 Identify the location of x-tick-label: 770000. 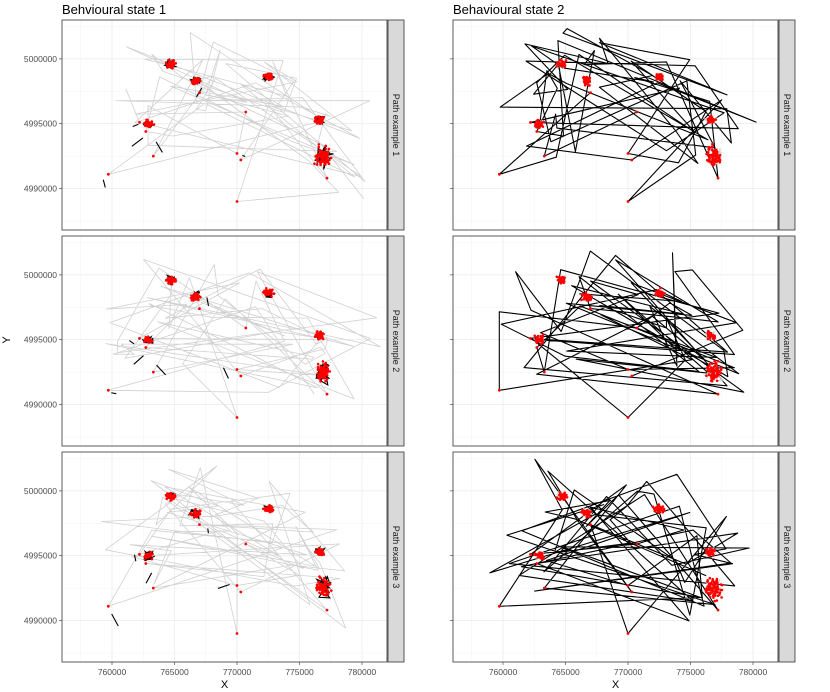
(628, 672).